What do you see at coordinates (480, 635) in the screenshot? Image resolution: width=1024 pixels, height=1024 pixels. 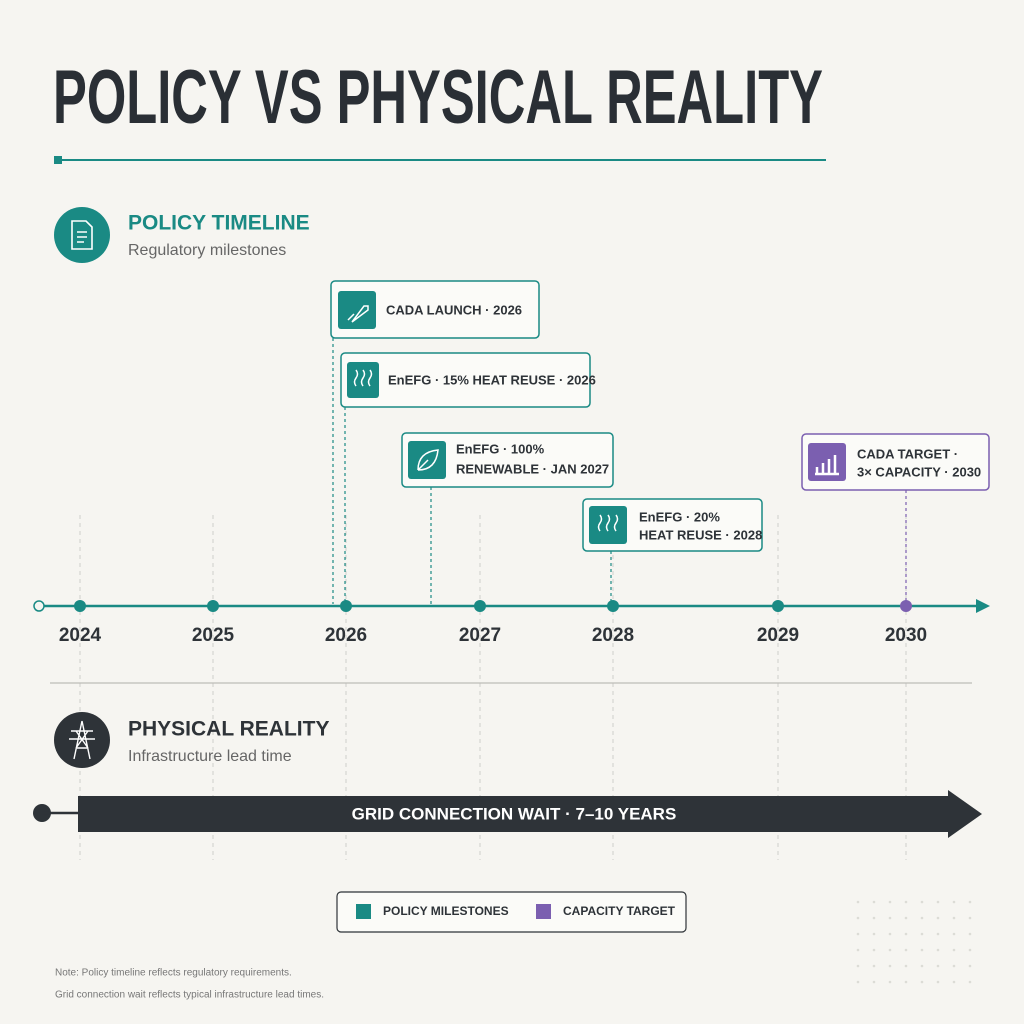 I see `year-label: 2027` at bounding box center [480, 635].